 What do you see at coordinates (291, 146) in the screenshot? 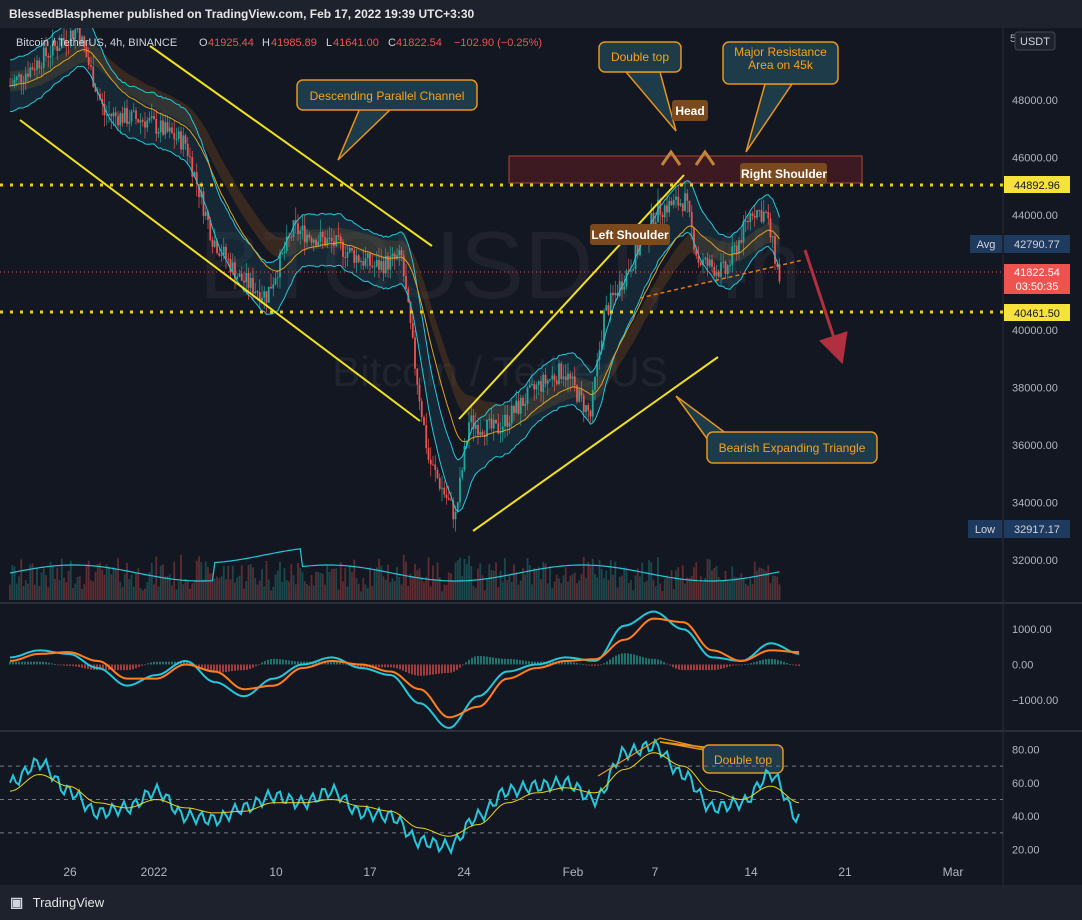
I see `channel-upper-line` at bounding box center [291, 146].